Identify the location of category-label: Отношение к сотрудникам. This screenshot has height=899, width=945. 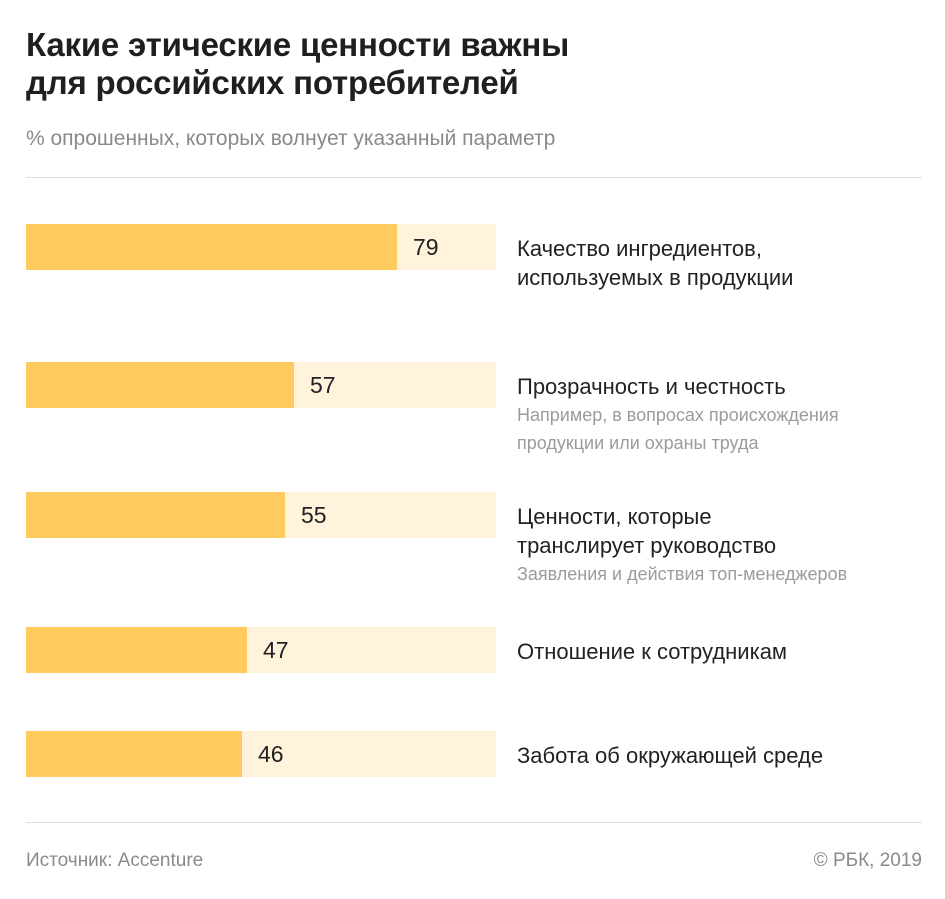
(722, 651).